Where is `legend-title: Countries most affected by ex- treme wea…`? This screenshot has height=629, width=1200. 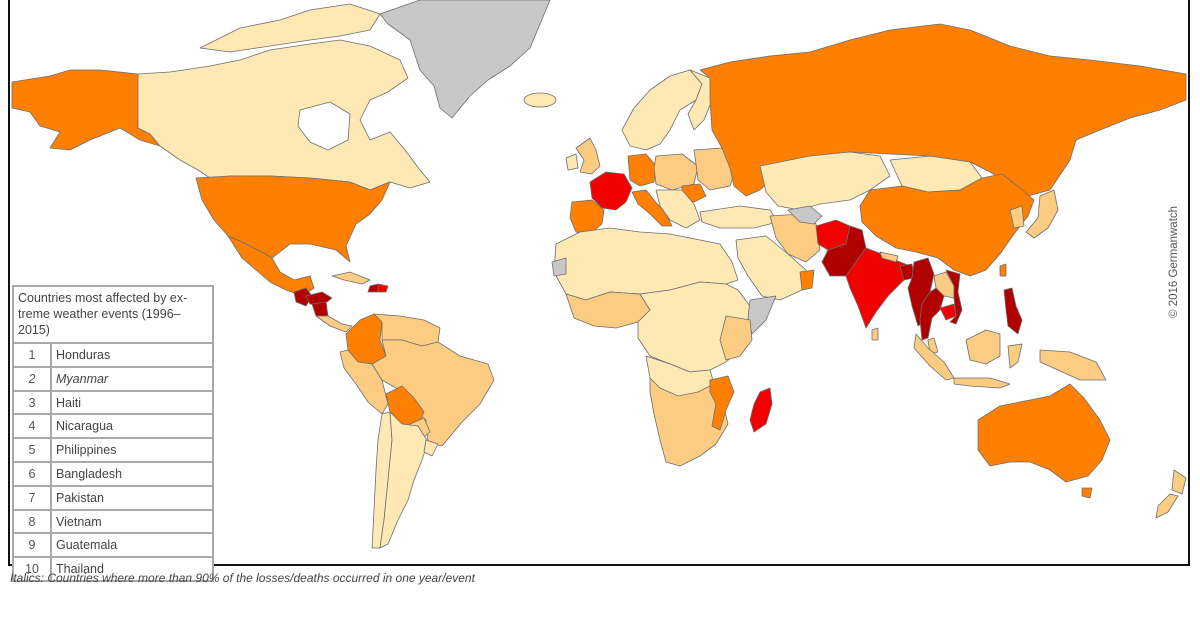 legend-title: Countries most affected by ex- treme wea… is located at coordinates (113, 315).